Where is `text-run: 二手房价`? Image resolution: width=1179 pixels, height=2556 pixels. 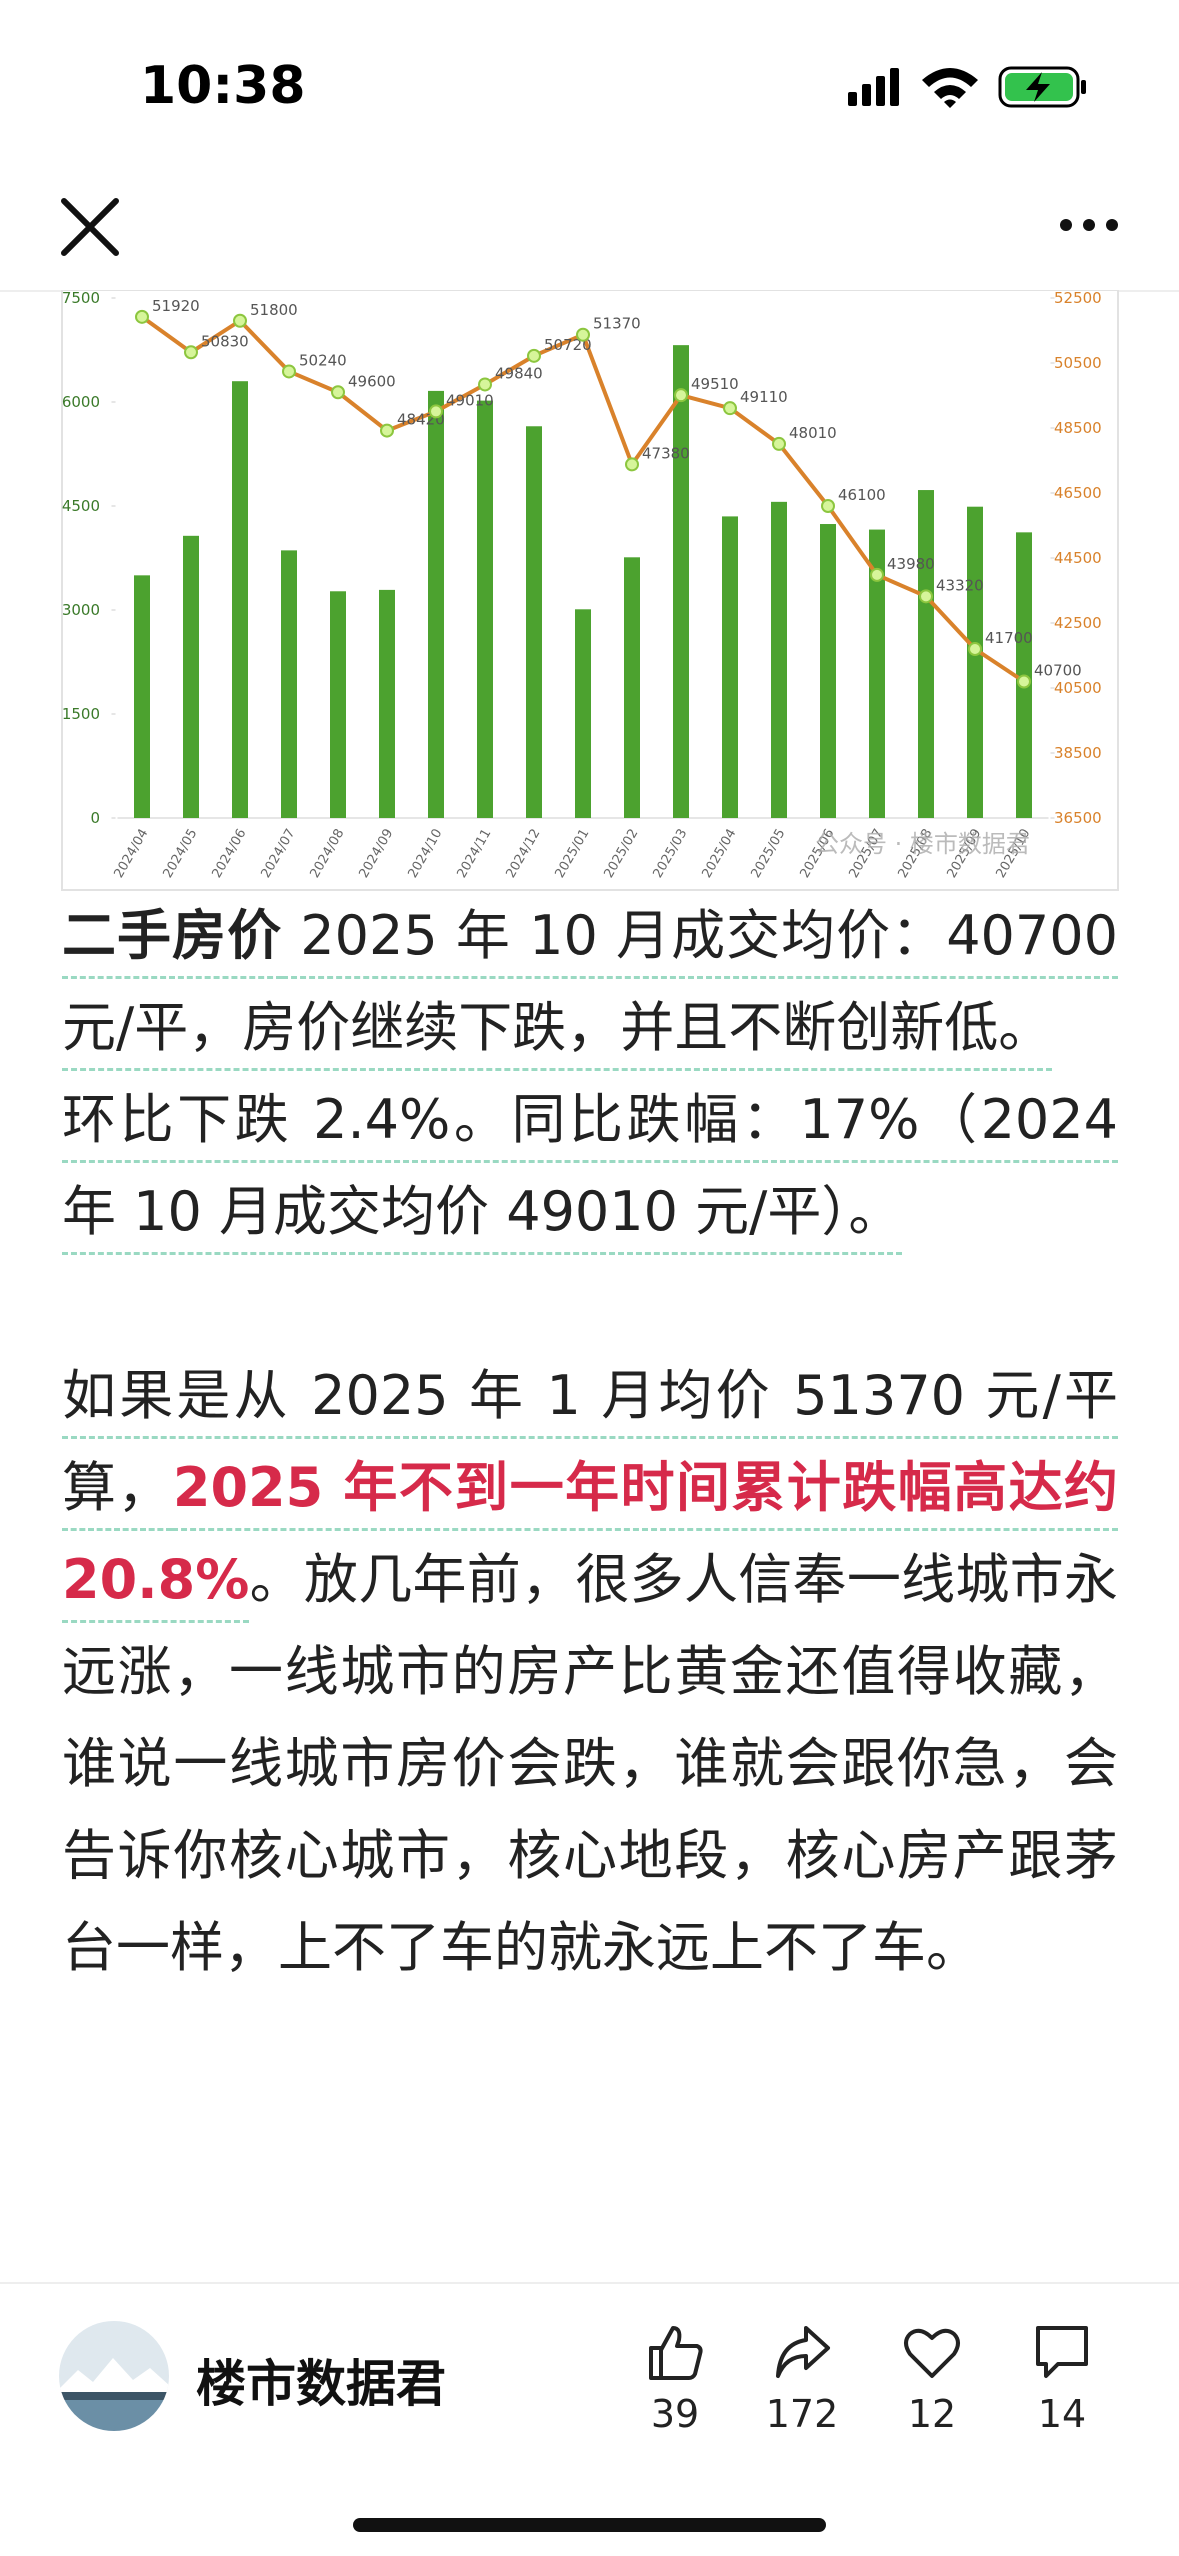
text-run: 二手房价 is located at coordinates (172, 935).